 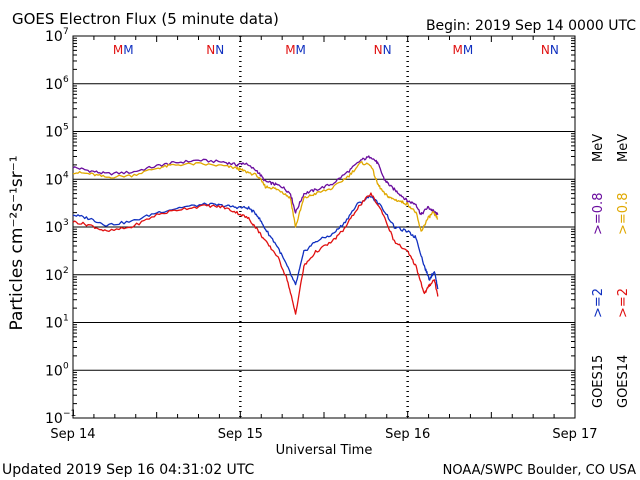 I want to click on credit-label: NOAA/SWPC Boulder, CO USA, so click(x=539, y=470).